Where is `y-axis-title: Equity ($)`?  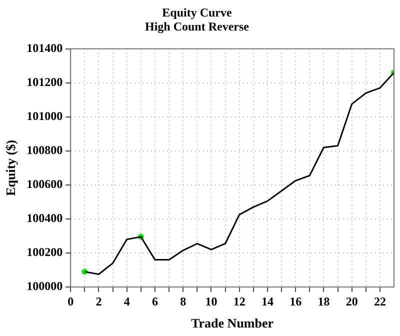
y-axis-title: Equity ($) is located at coordinates (10, 168).